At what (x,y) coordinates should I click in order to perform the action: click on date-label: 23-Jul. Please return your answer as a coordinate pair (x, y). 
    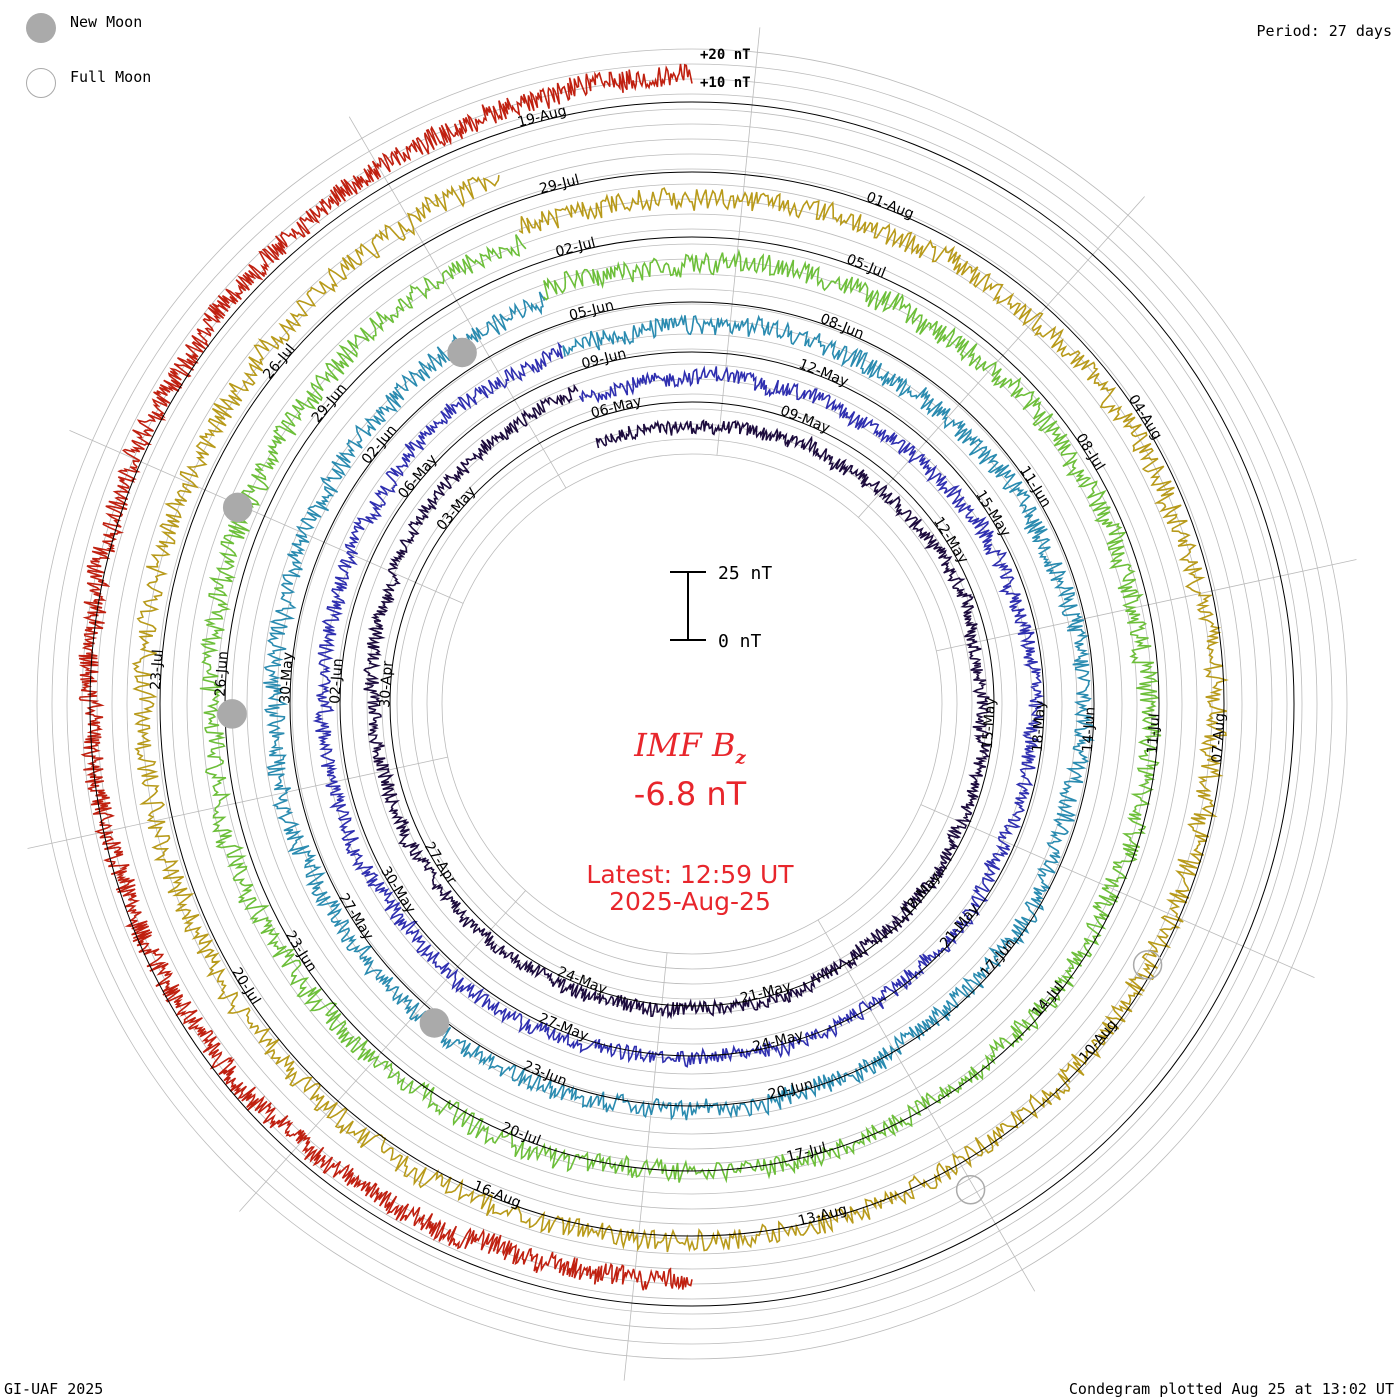
    Looking at the image, I should click on (157, 669).